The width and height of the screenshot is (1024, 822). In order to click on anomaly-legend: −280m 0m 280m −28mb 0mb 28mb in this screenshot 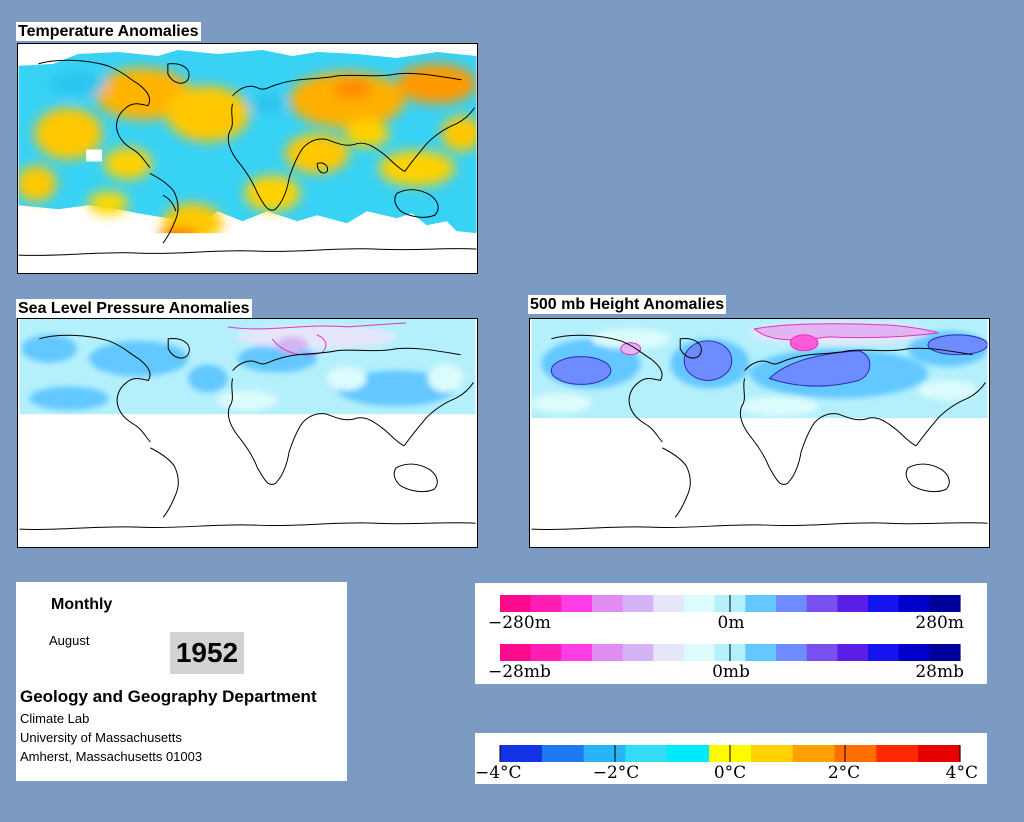, I will do `click(731, 633)`.